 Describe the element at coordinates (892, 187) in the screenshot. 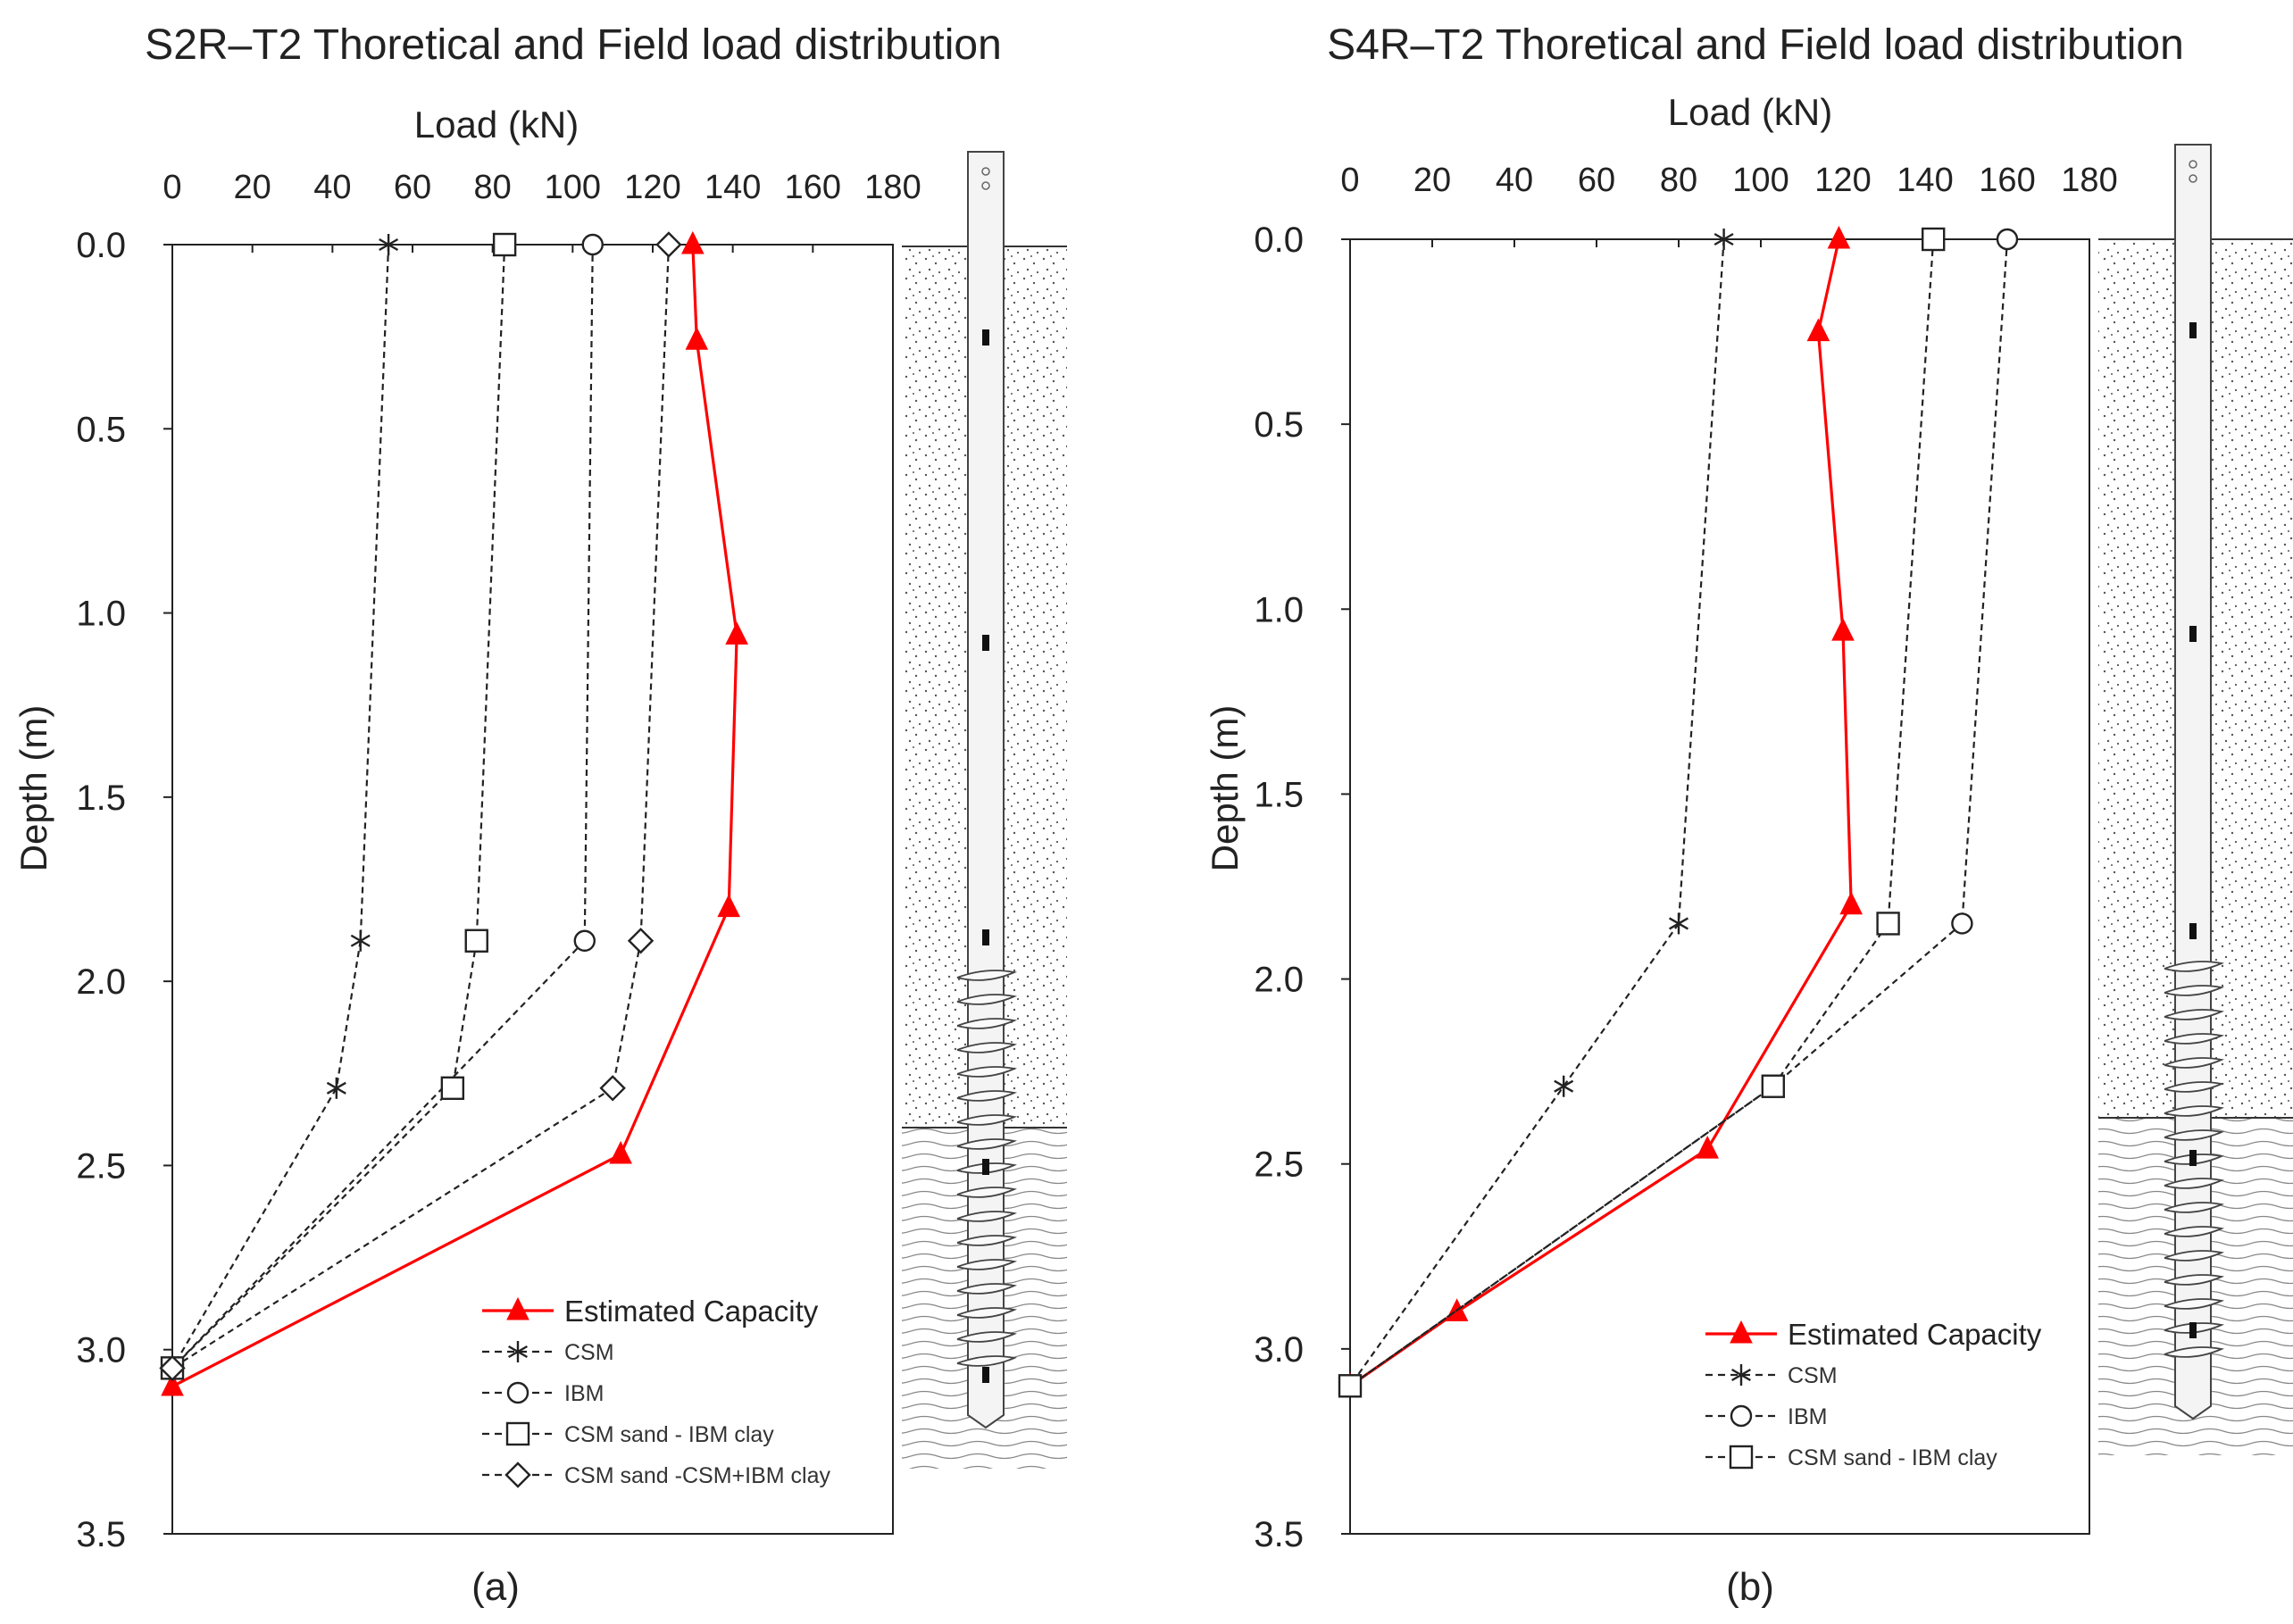

I see `x-tick-label: 180` at that location.